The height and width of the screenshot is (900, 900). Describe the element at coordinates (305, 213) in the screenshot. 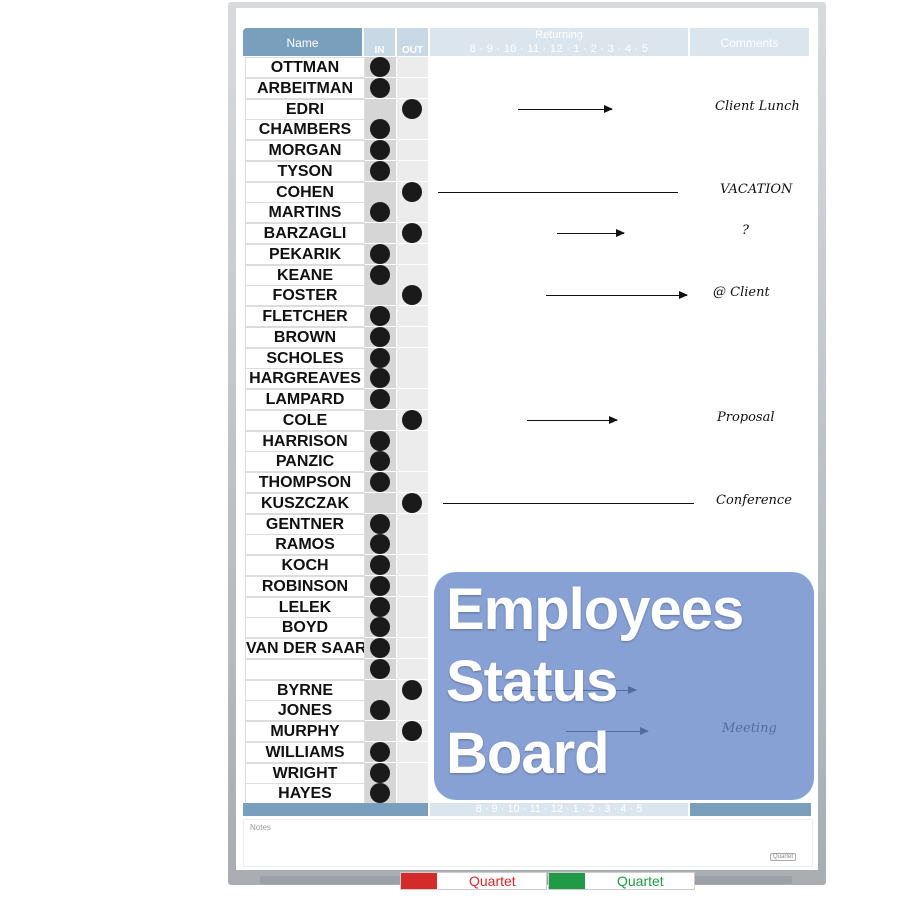

I see `employee-name: MARTINS` at that location.